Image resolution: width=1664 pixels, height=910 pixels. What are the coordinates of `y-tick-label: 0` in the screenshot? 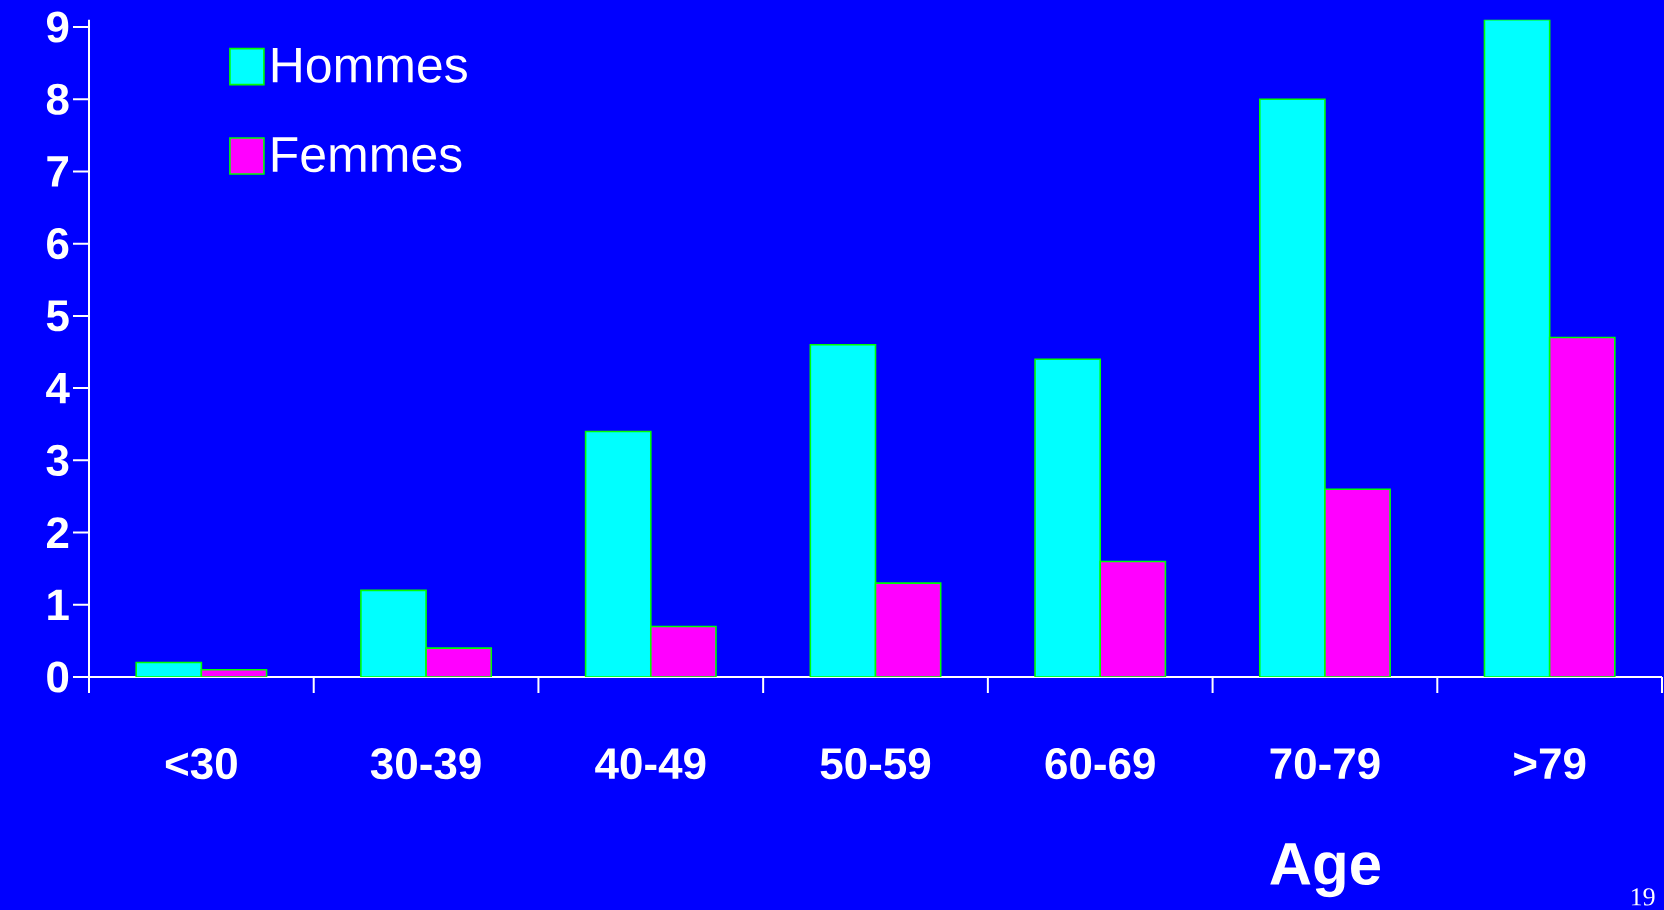 It's located at (58, 677).